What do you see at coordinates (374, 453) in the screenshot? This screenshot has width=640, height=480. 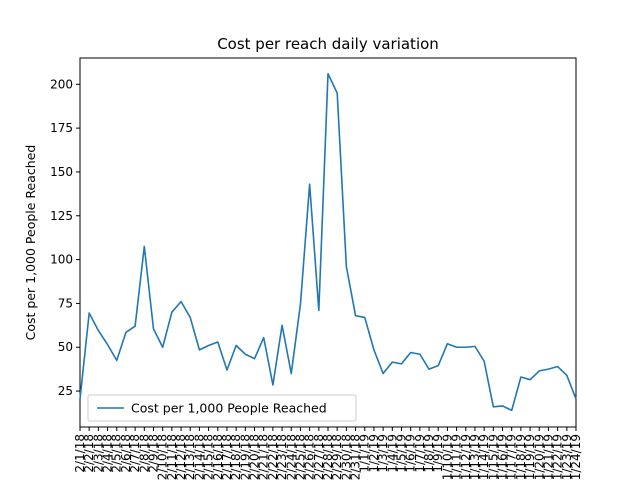 I see `x-tick-label: 1/2/19` at bounding box center [374, 453].